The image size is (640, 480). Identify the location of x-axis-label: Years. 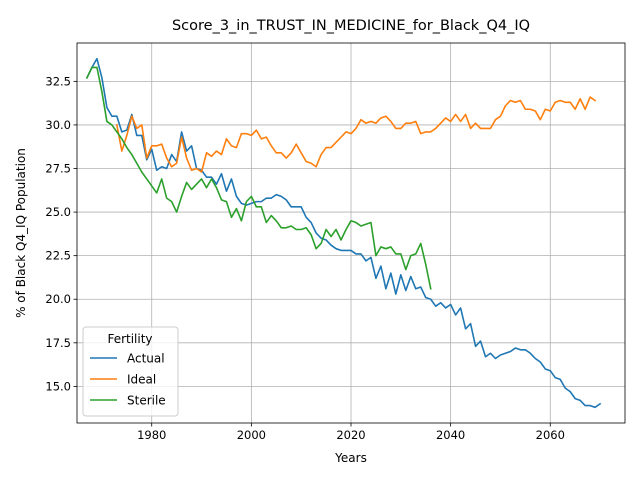
(350, 458).